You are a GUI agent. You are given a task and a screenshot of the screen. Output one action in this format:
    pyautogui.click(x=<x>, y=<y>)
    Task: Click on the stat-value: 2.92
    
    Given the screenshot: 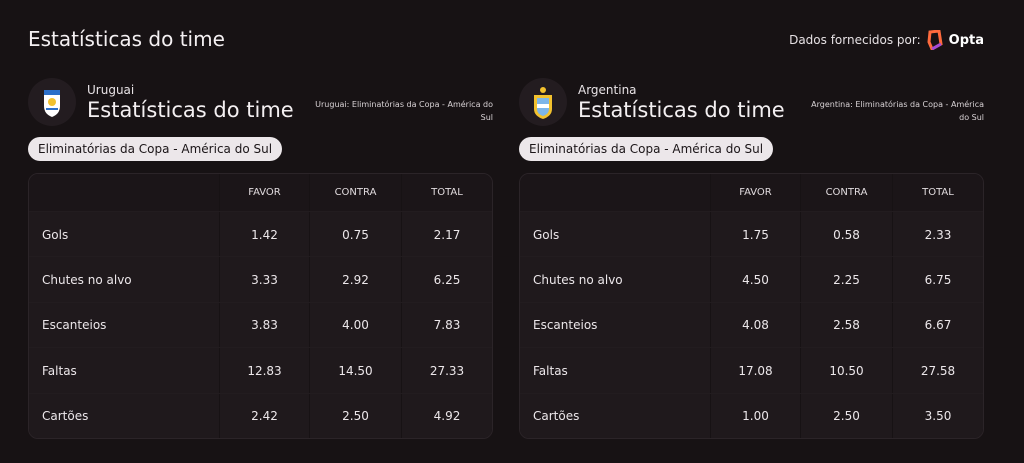 What is the action you would take?
    pyautogui.click(x=355, y=280)
    